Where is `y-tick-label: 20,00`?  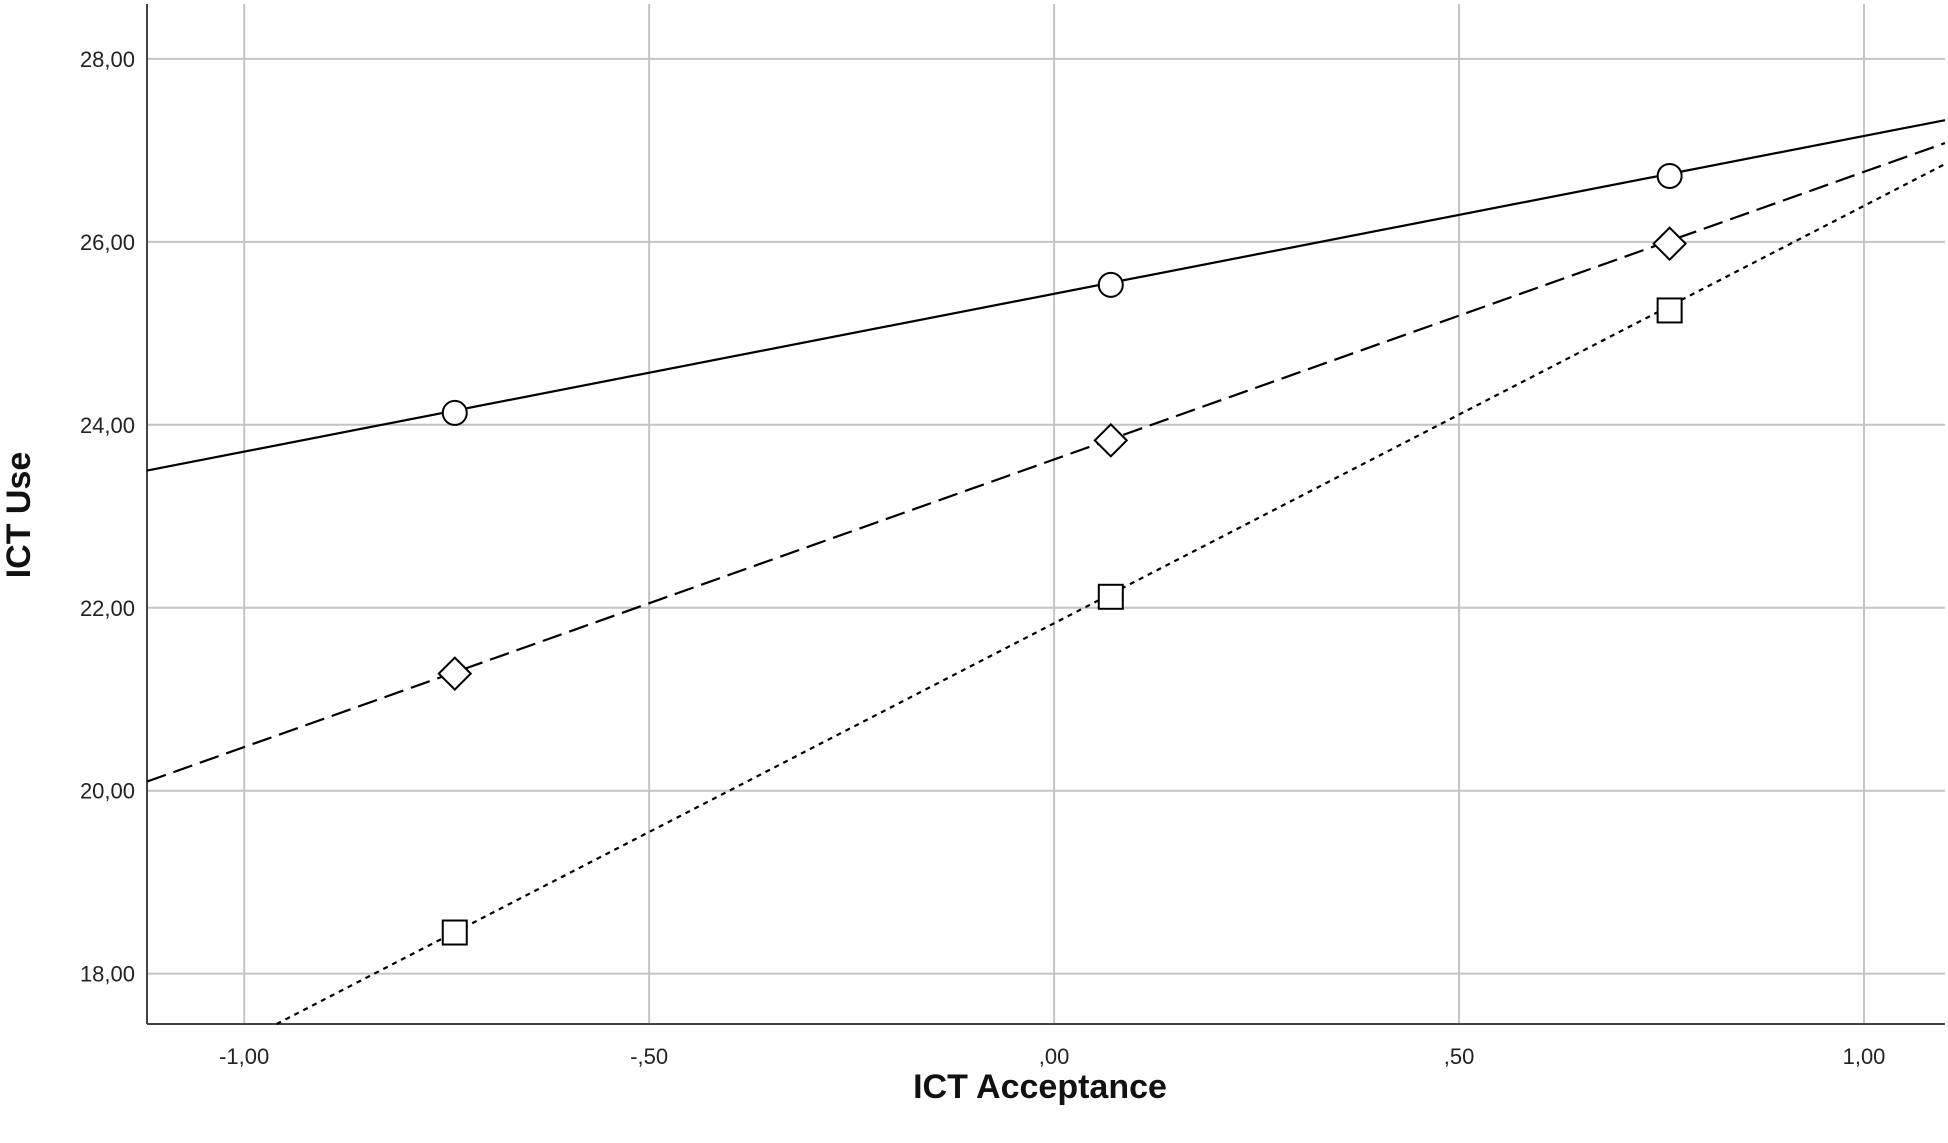 y-tick-label: 20,00 is located at coordinates (107, 791).